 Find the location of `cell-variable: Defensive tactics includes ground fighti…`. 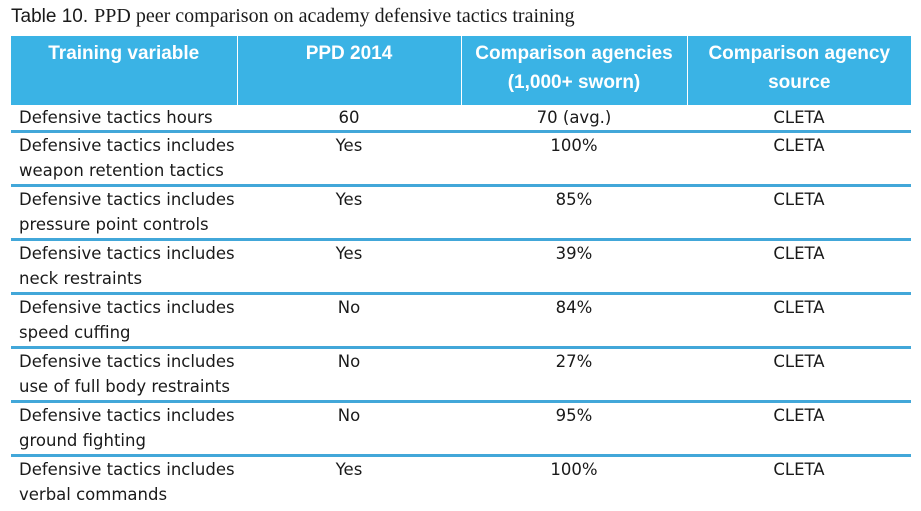

cell-variable: Defensive tactics includes ground fighti… is located at coordinates (124, 428).